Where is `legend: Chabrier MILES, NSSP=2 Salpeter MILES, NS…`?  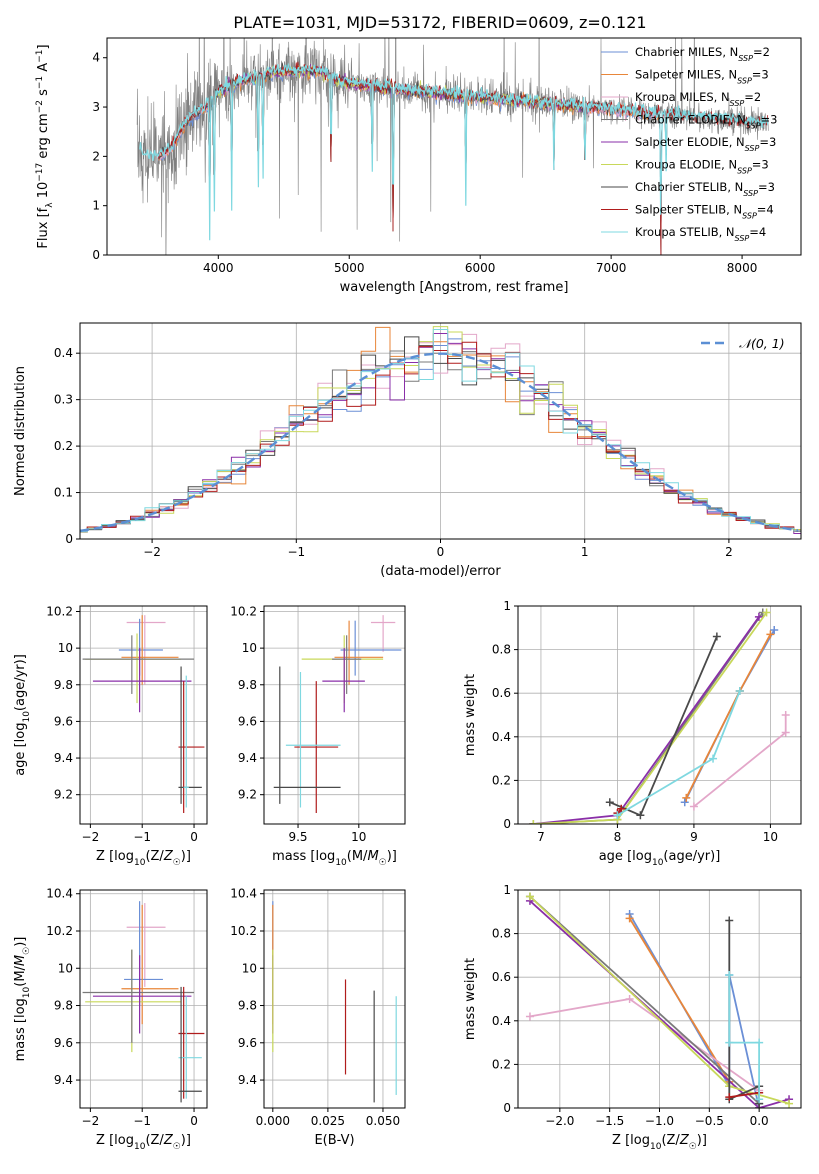
legend: Chabrier MILES, NSSP=2 Salpeter MILES, NS… is located at coordinates (689, 144).